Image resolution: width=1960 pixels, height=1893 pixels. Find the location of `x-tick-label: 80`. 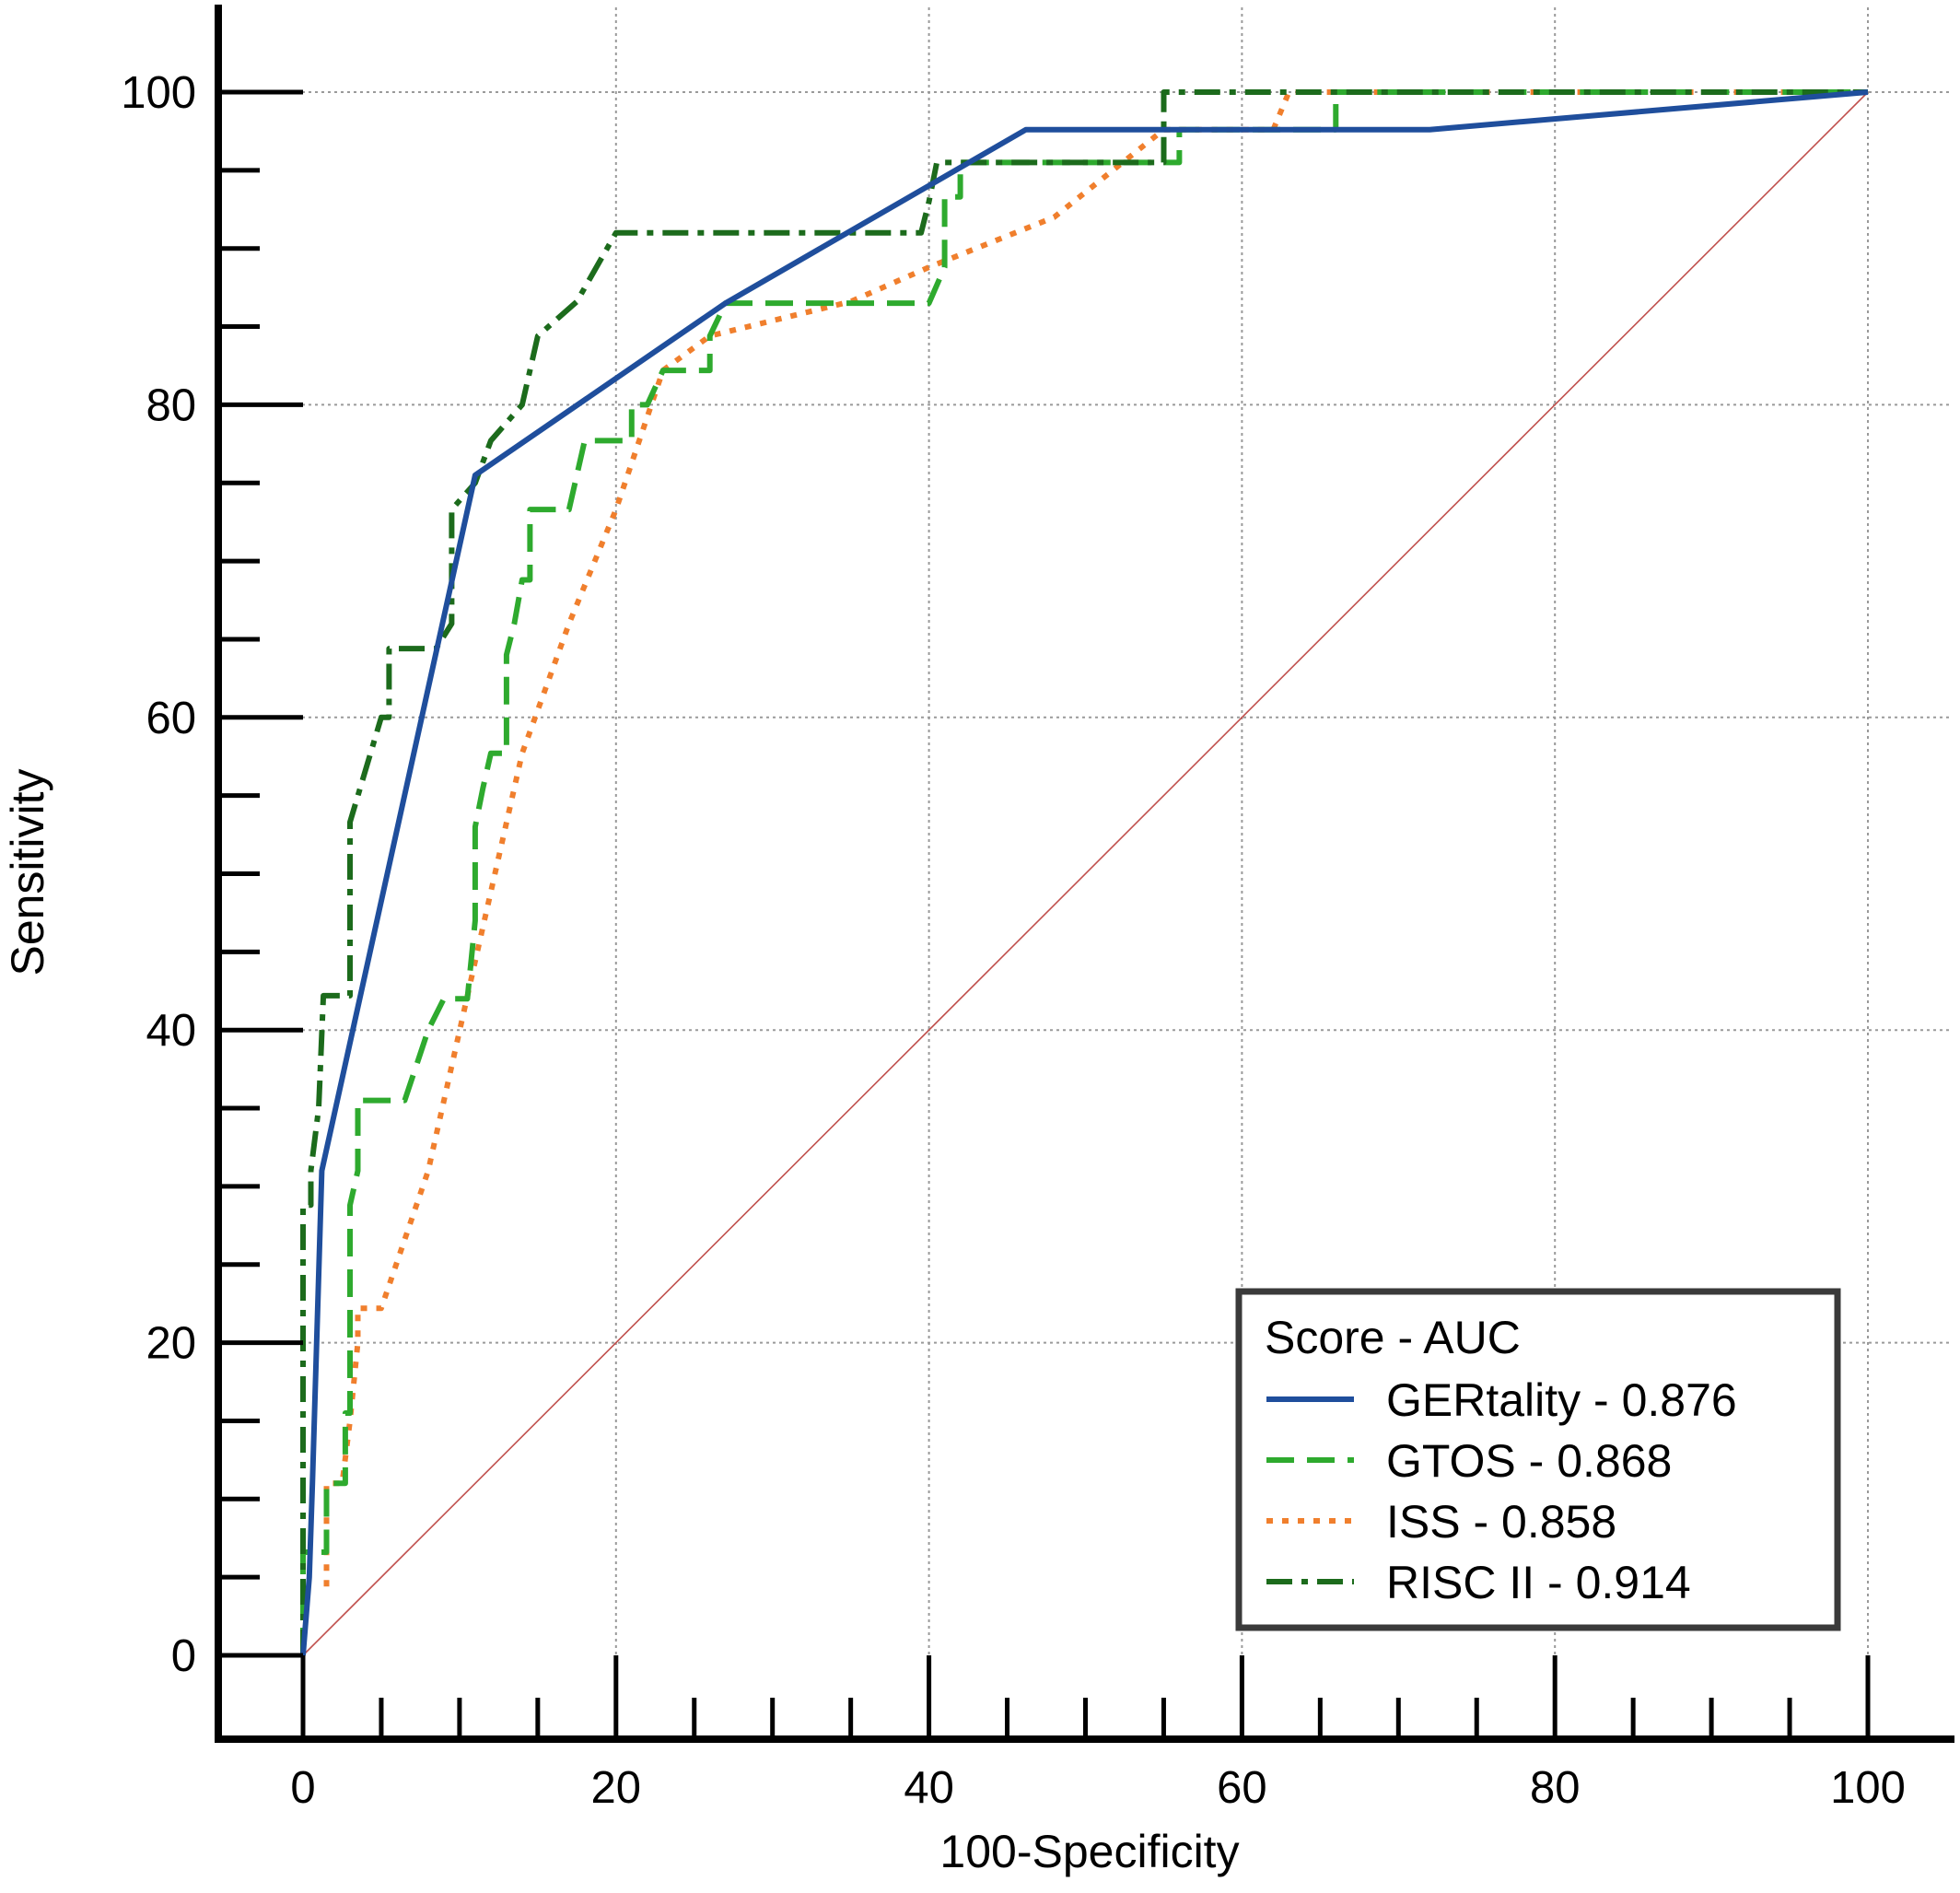

x-tick-label: 80 is located at coordinates (1555, 1788).